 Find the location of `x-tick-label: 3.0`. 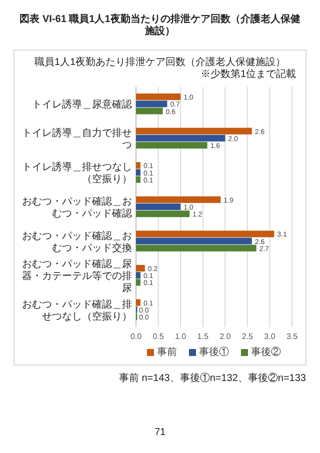

x-tick-label: 3.0 is located at coordinates (270, 336).